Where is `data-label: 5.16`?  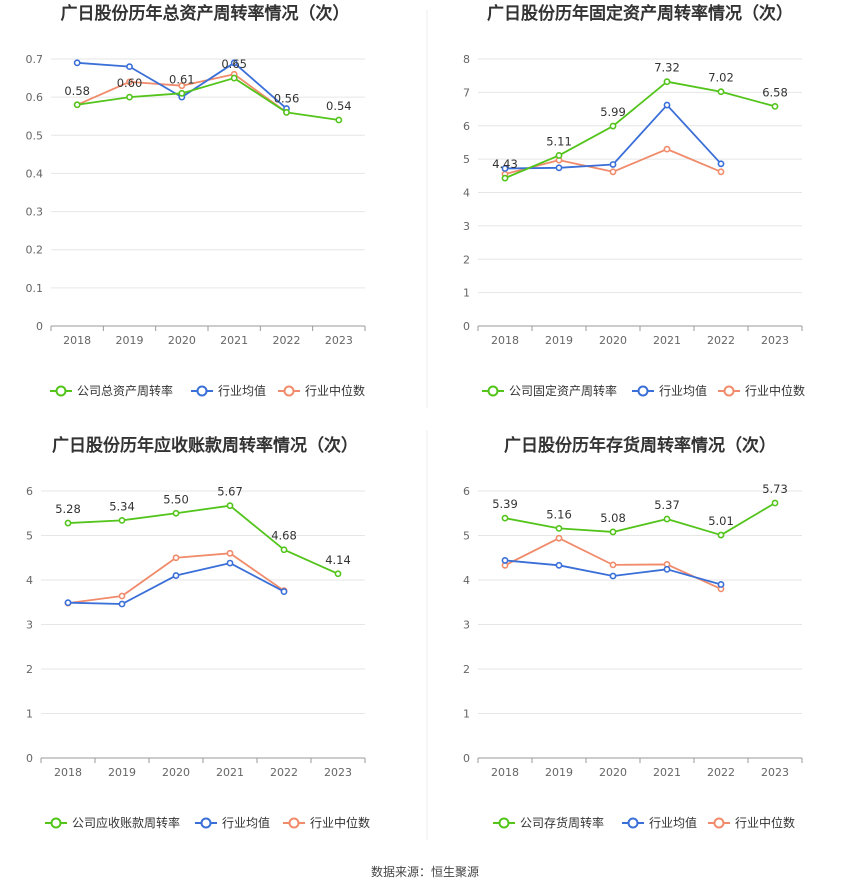 data-label: 5.16 is located at coordinates (559, 514).